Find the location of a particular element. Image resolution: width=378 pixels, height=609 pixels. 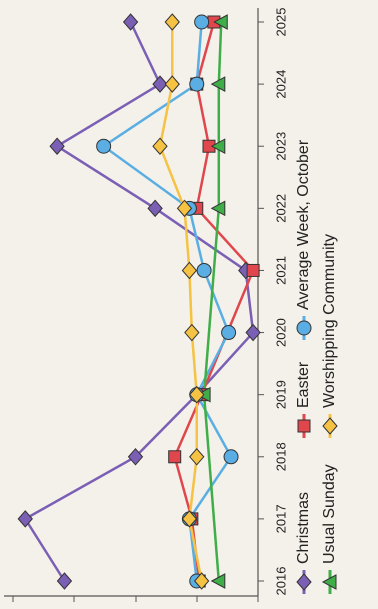

x-tick-label: 2016 is located at coordinates (280, 581).